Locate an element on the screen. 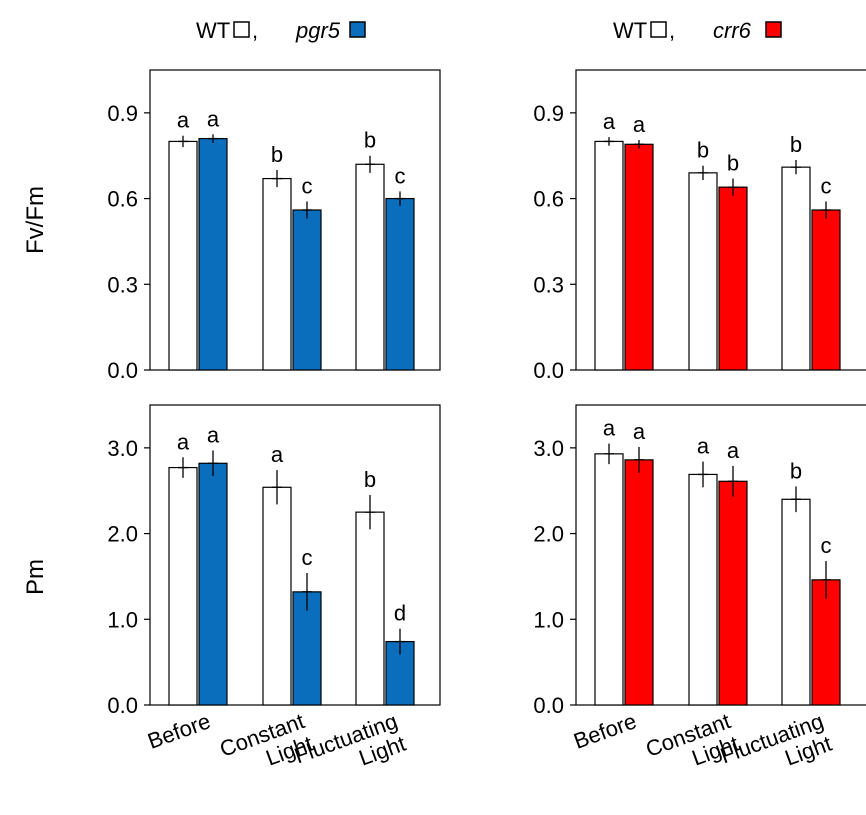  significance-letter: d is located at coordinates (400, 613).